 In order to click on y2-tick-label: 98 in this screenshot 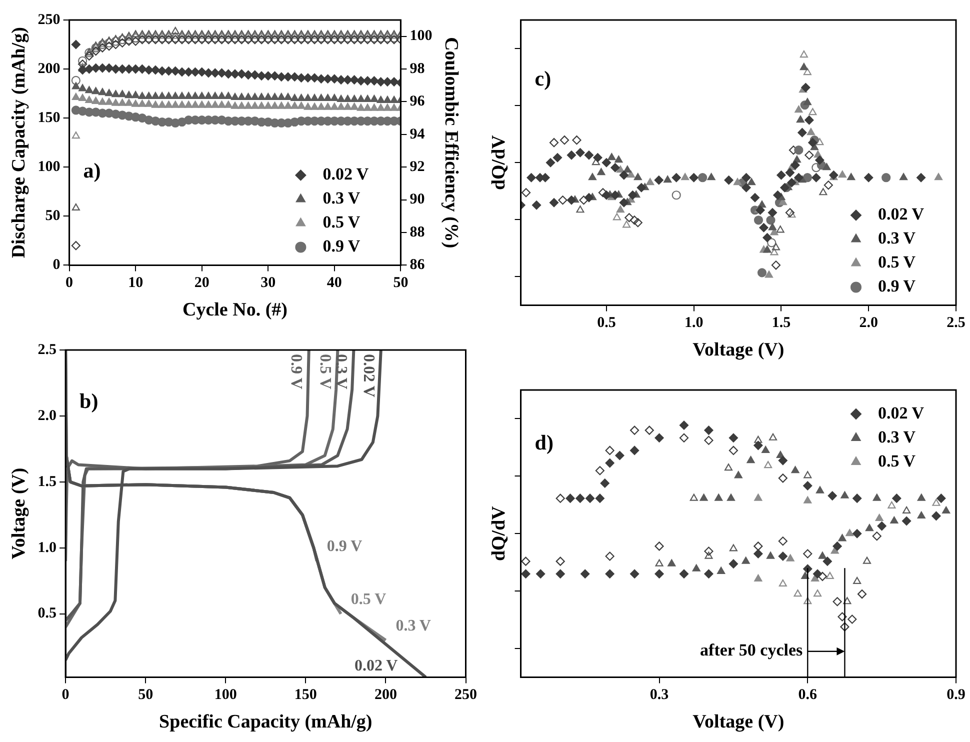, I will do `click(417, 68)`.